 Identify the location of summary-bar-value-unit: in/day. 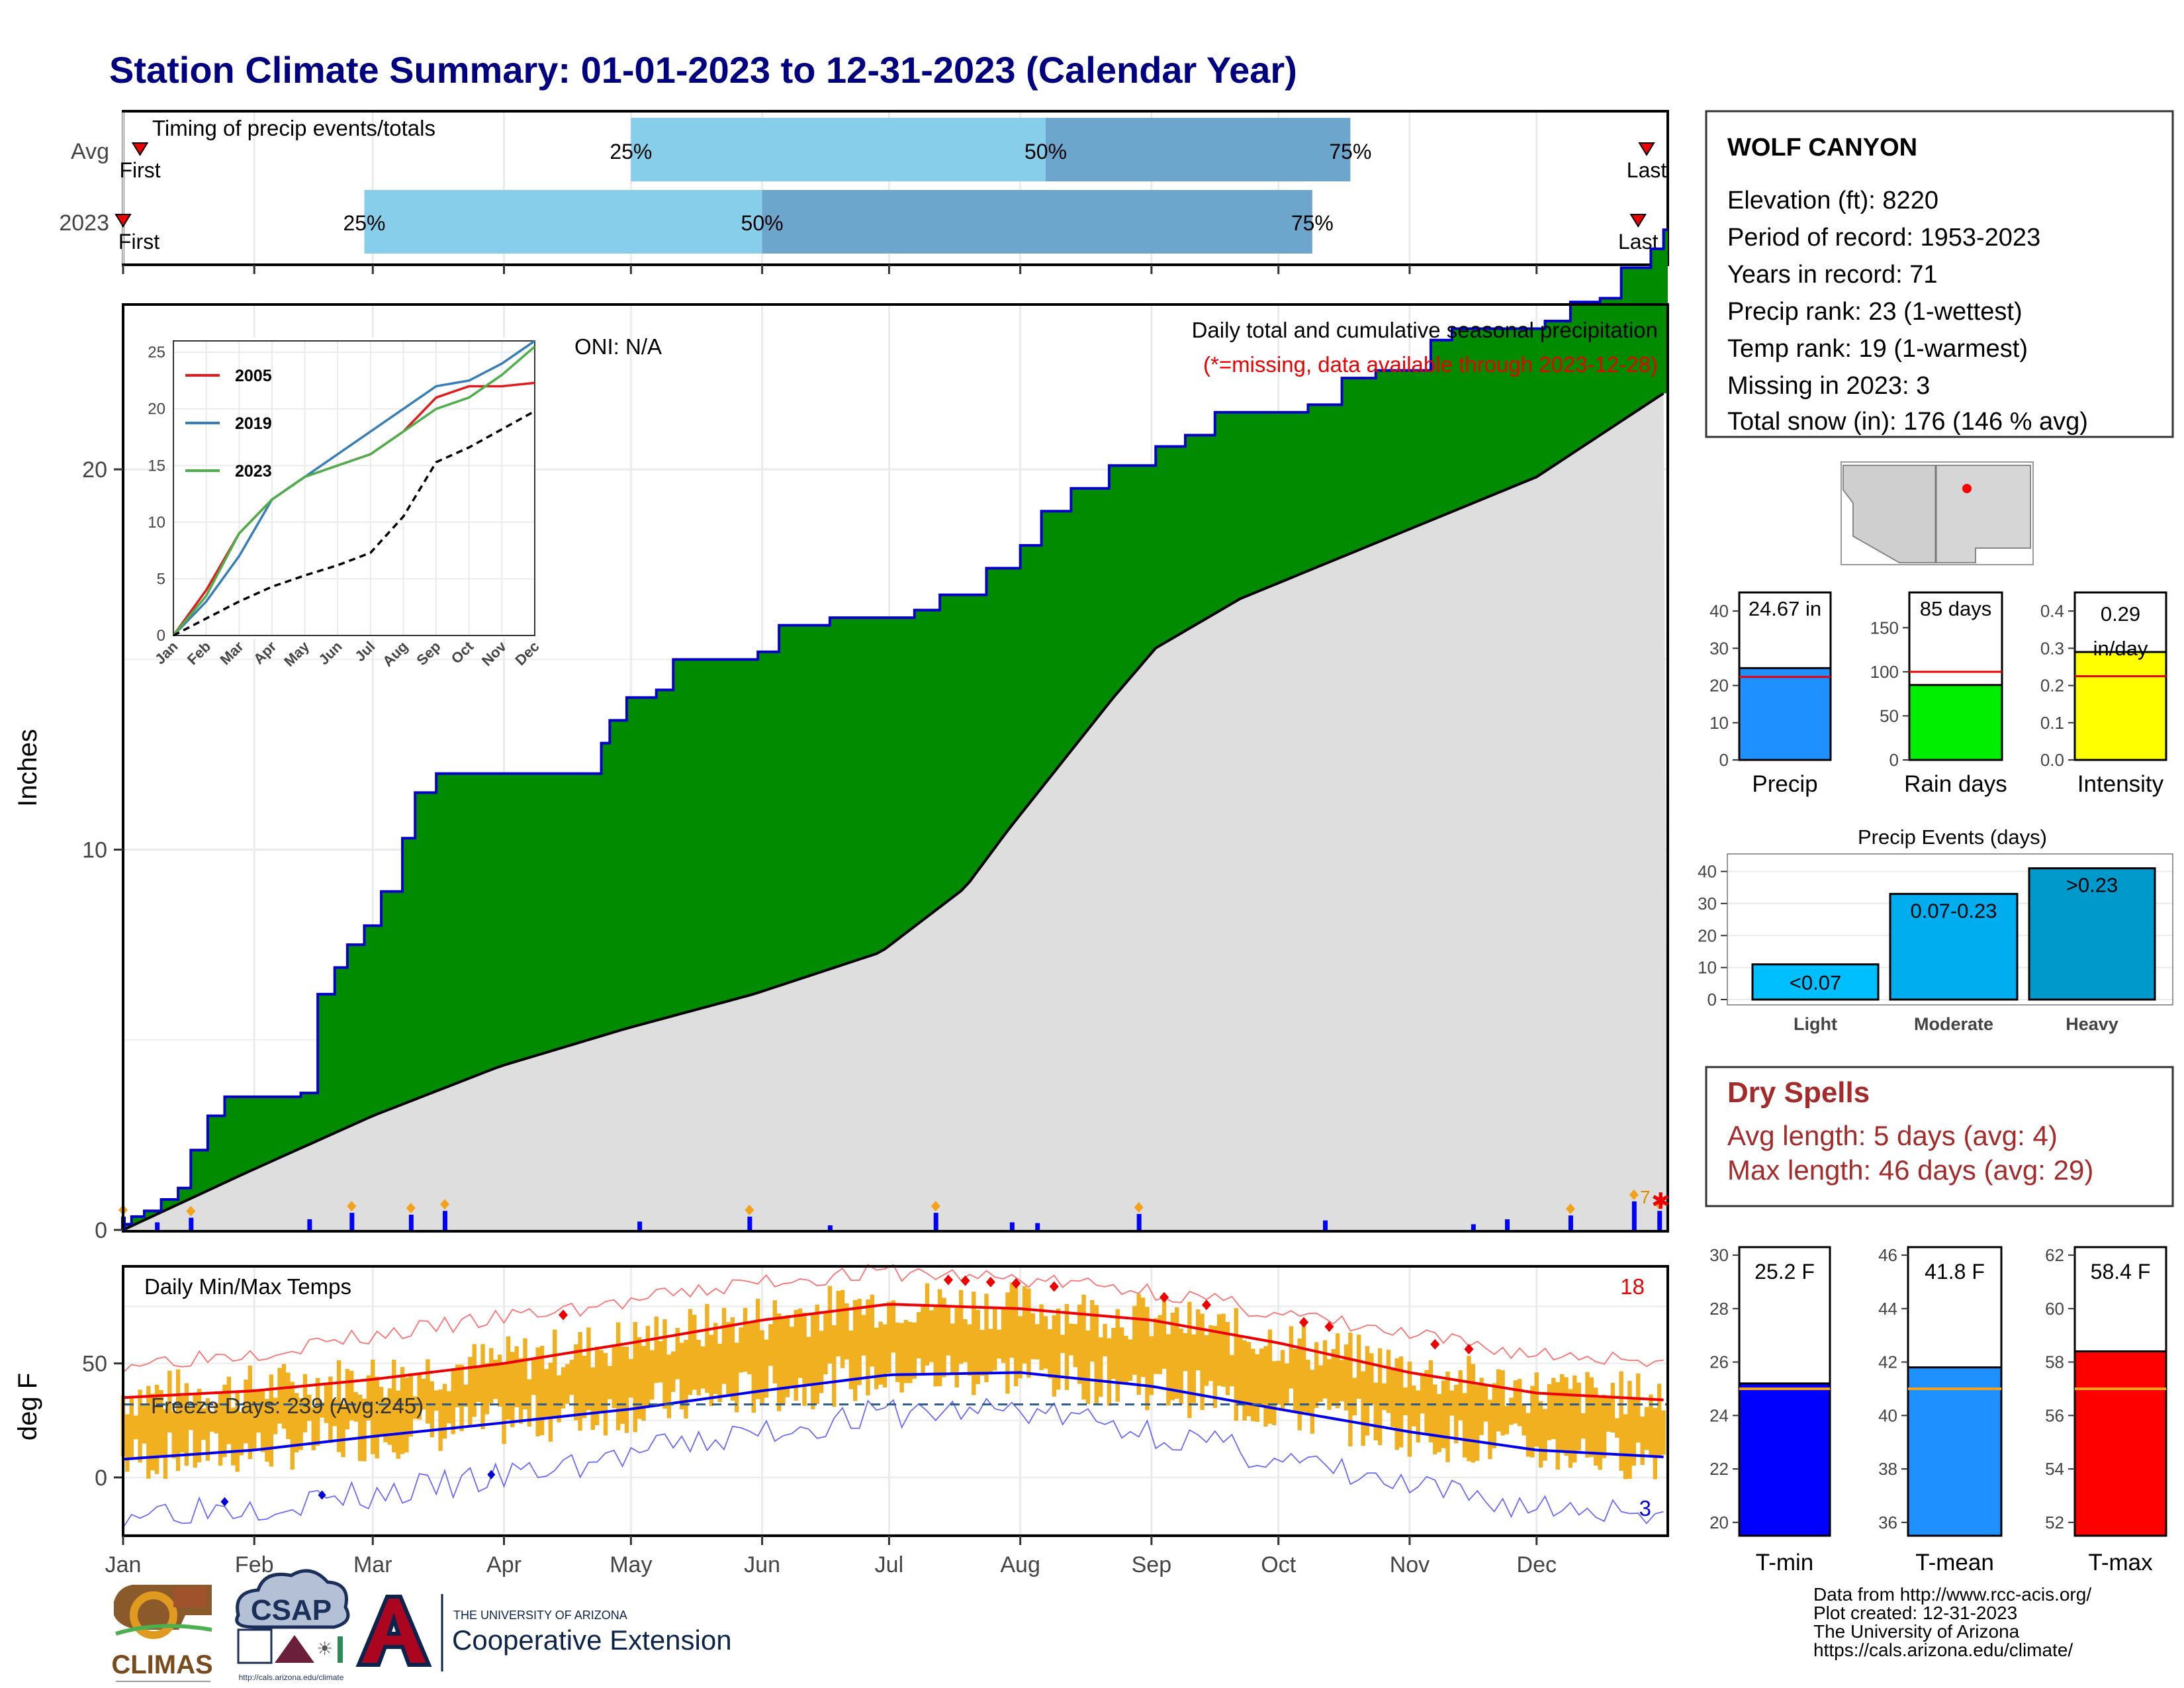
(2120, 648).